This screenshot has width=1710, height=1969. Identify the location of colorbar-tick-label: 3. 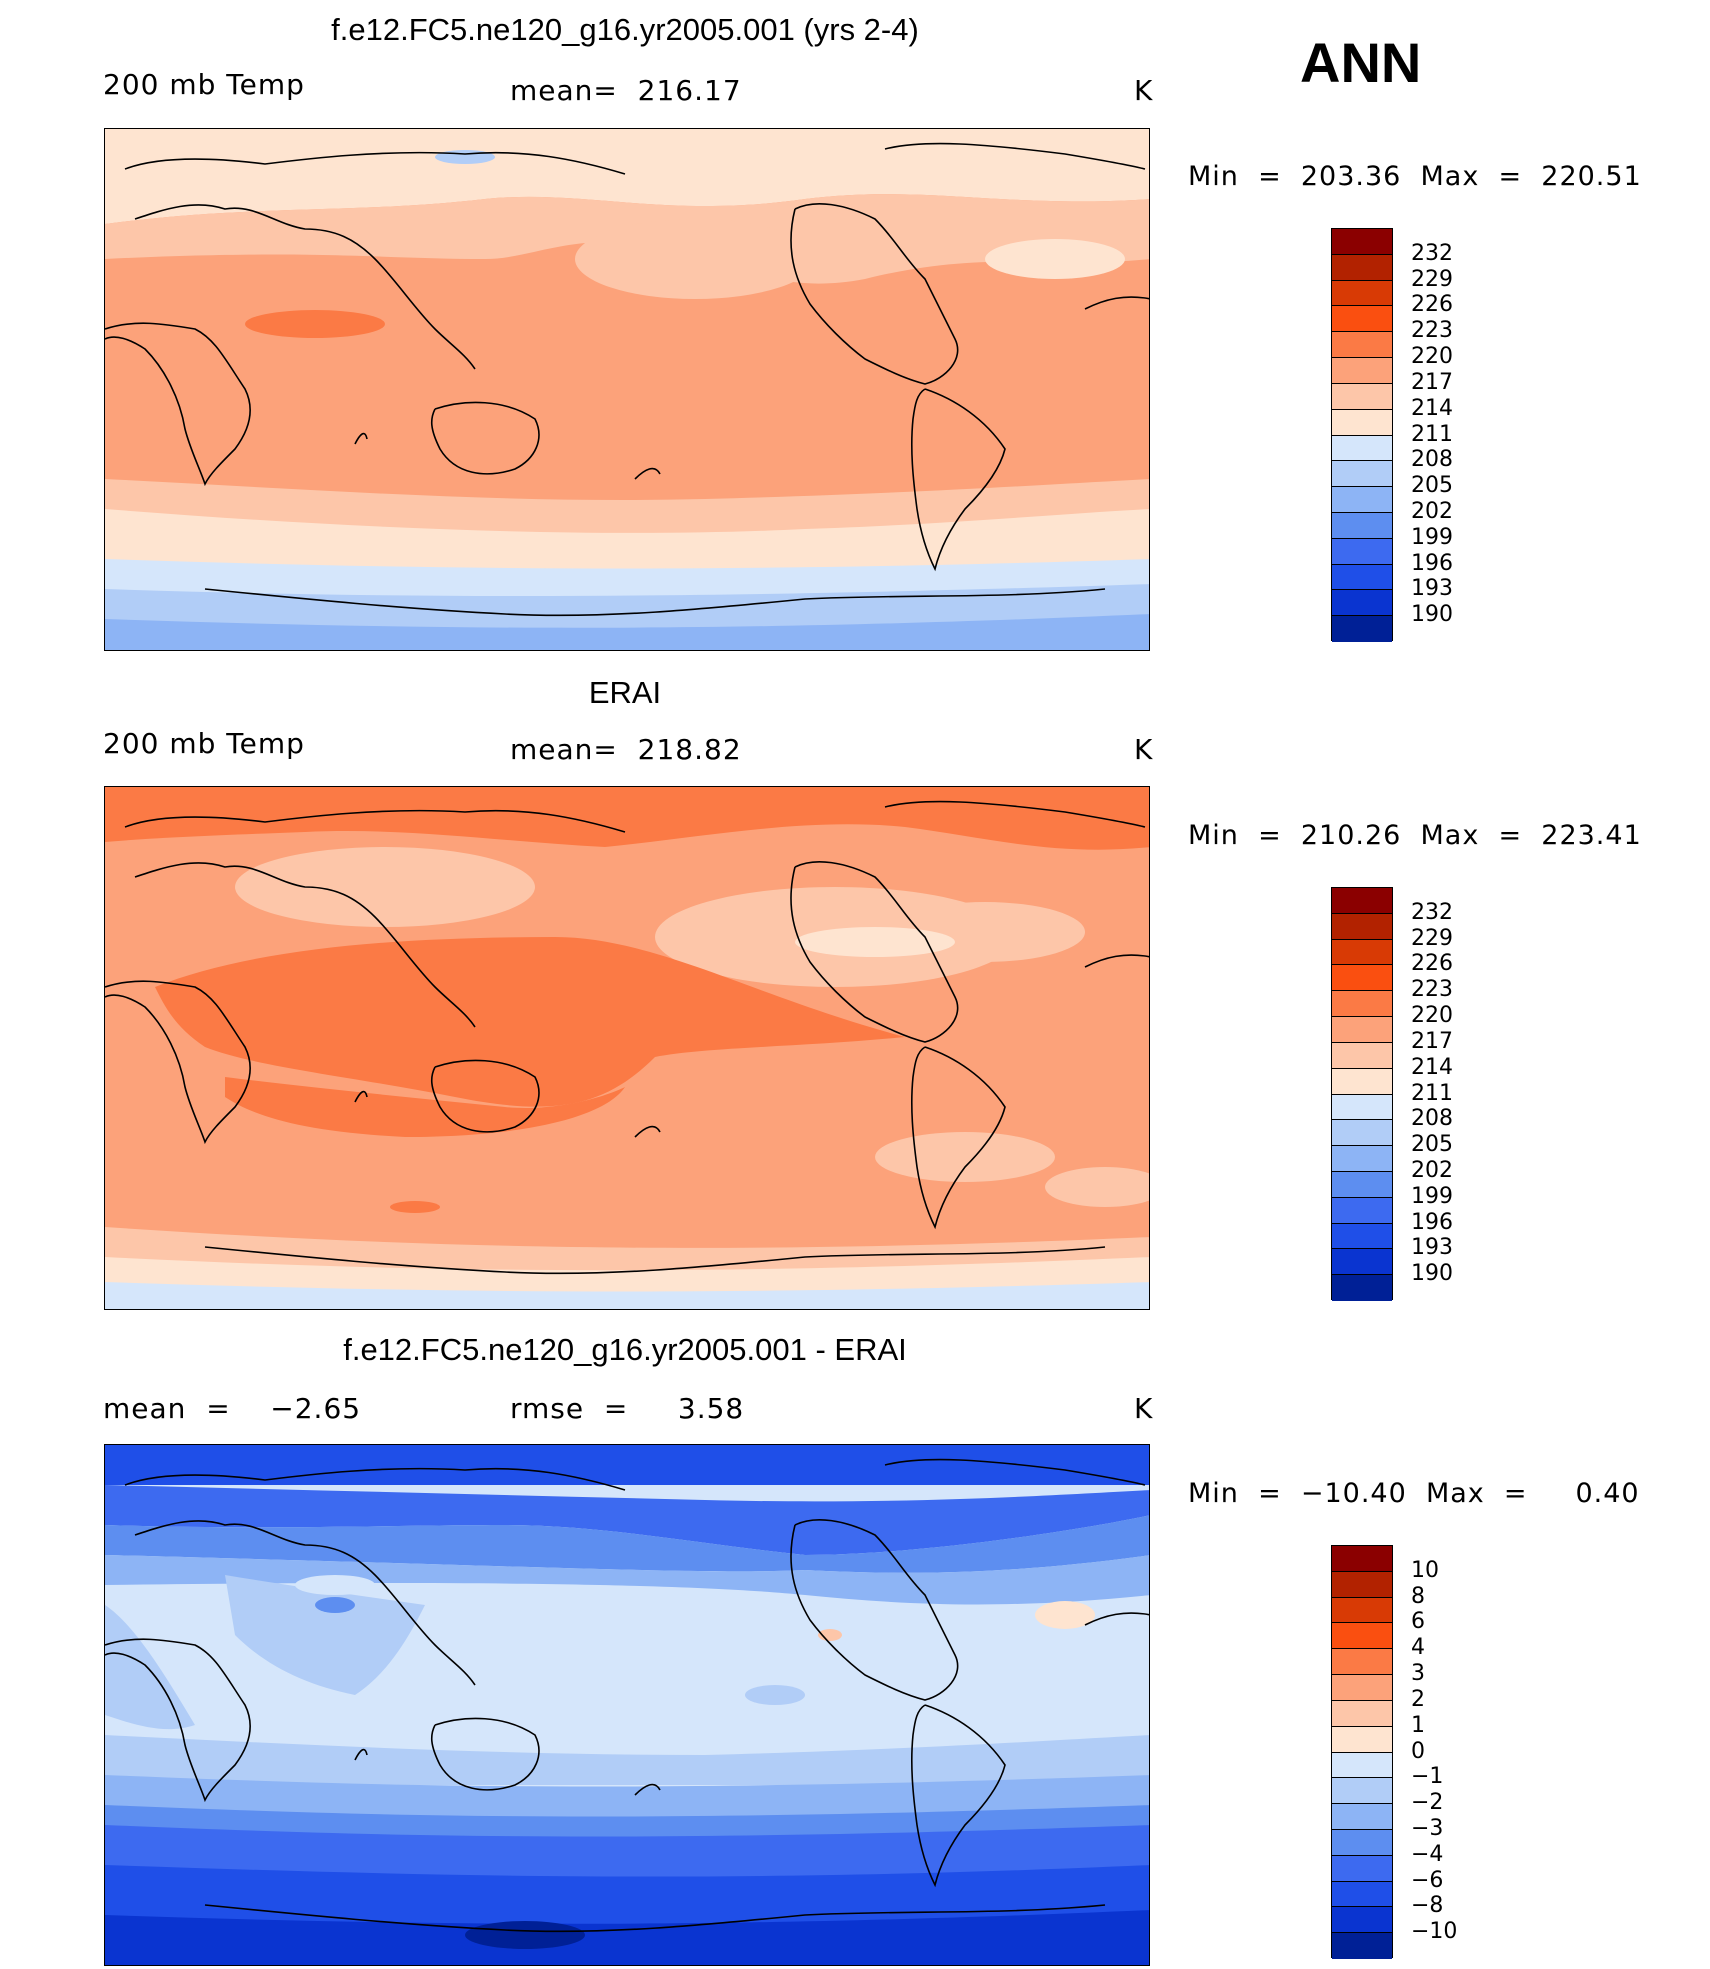
(1418, 1674).